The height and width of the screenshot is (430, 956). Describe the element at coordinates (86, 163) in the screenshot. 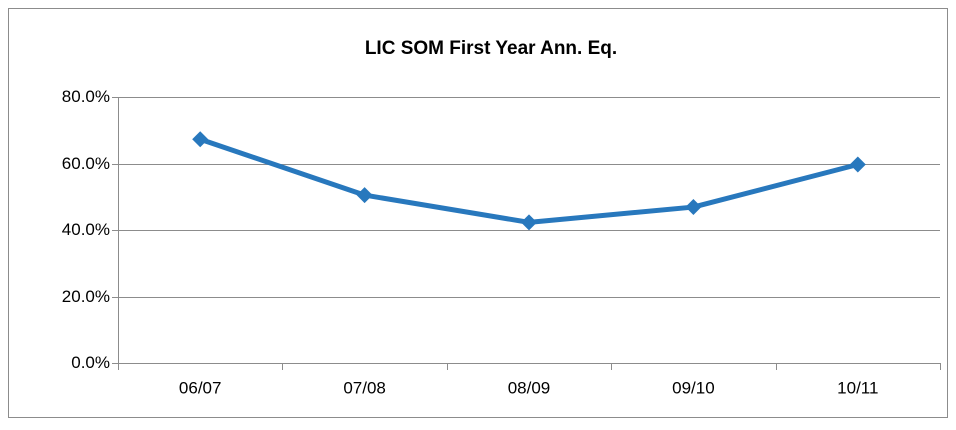

I see `y-tick-label: 60.0%` at that location.